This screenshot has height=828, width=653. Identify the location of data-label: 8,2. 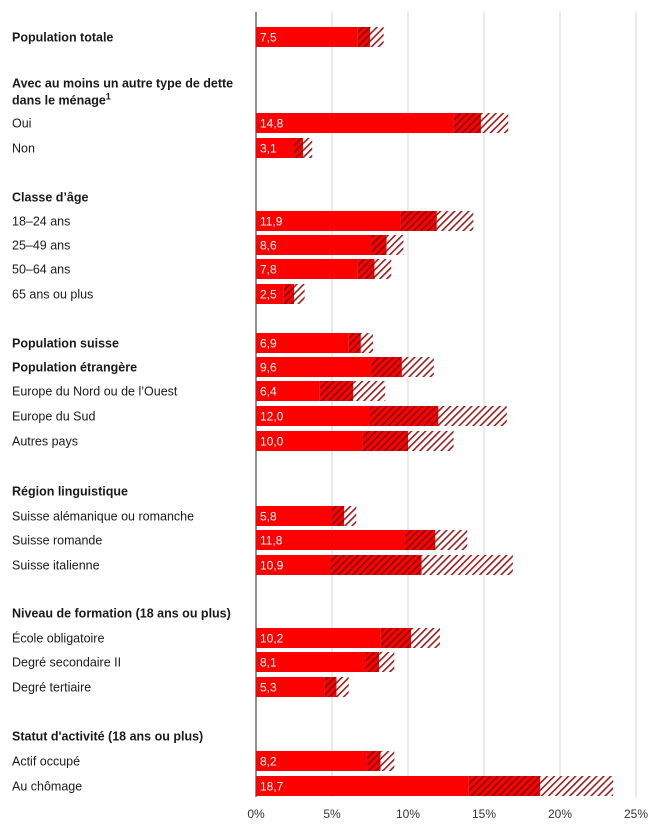
(268, 762).